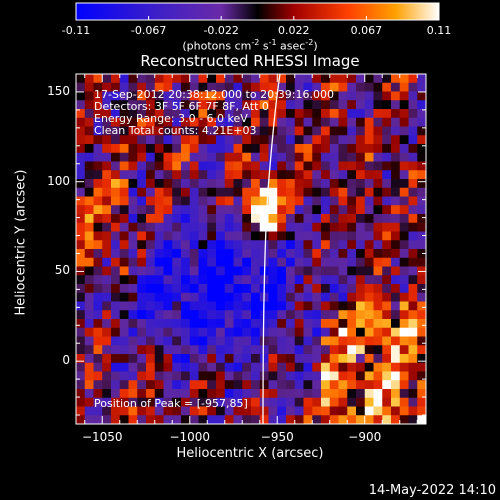 The height and width of the screenshot is (500, 500). I want to click on colorbar-tick-label: 0.022, so click(294, 30).